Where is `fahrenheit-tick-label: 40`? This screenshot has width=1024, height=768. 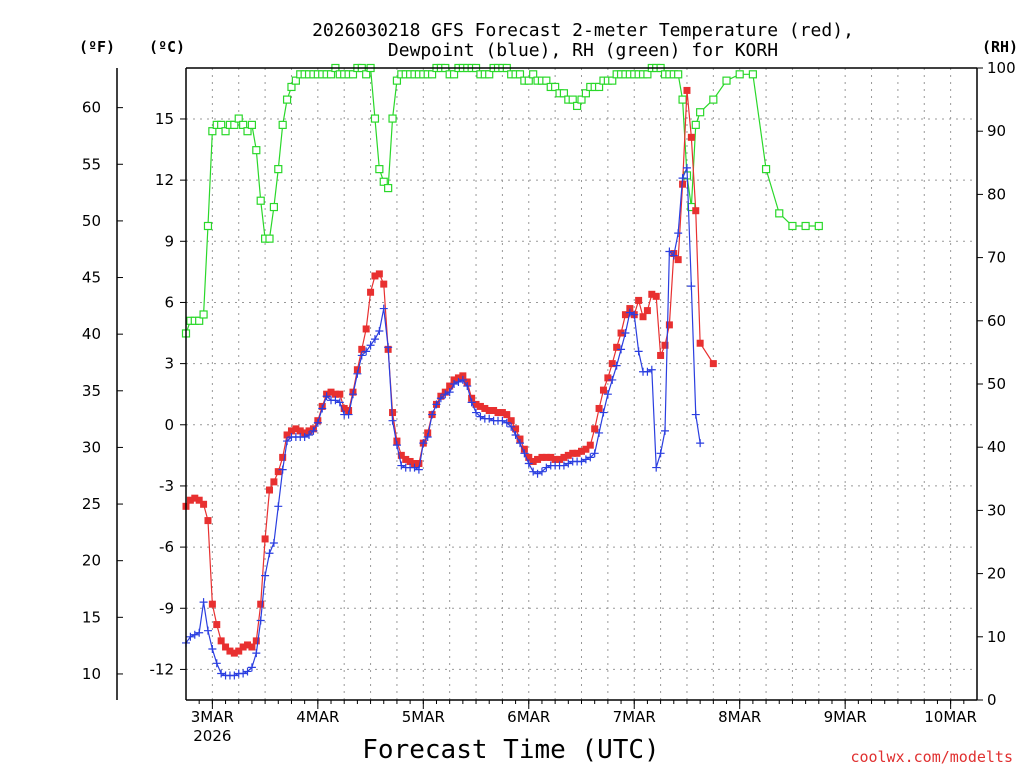
fahrenheit-tick-label: 40 is located at coordinates (91, 334).